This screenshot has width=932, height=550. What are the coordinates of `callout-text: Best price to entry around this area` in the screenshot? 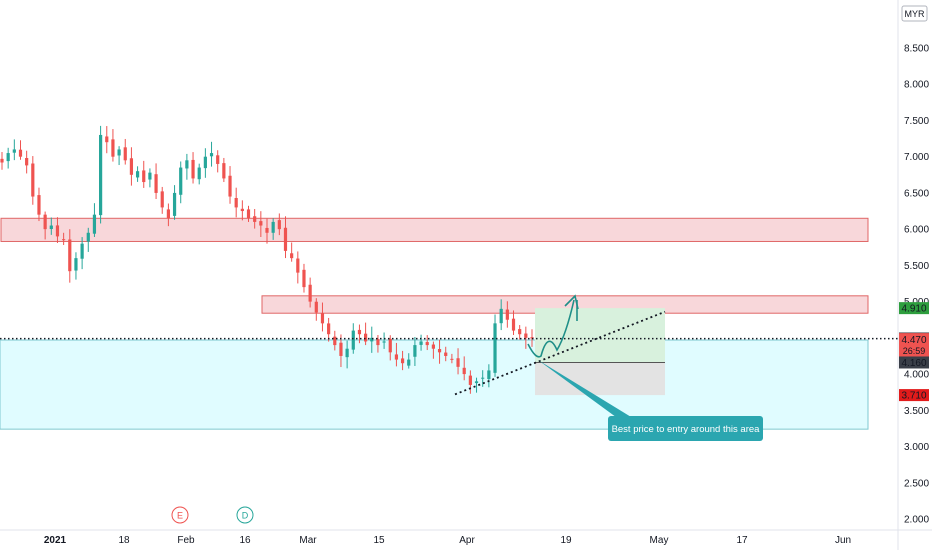 It's located at (686, 429).